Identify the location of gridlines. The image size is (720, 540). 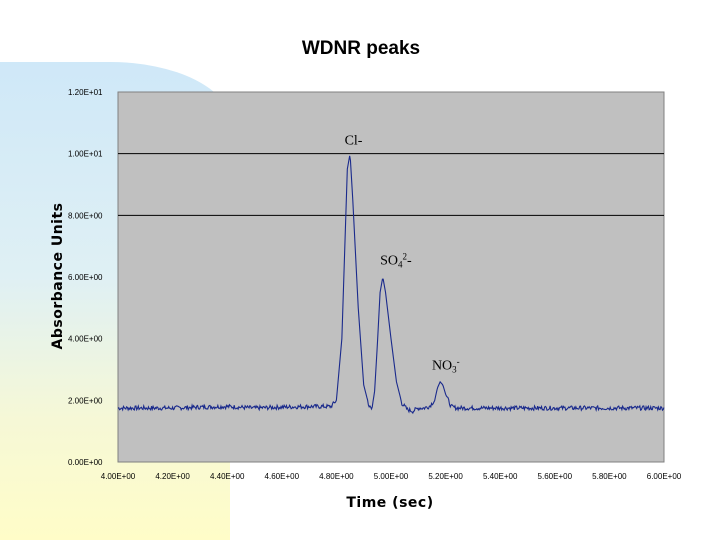
(391, 184).